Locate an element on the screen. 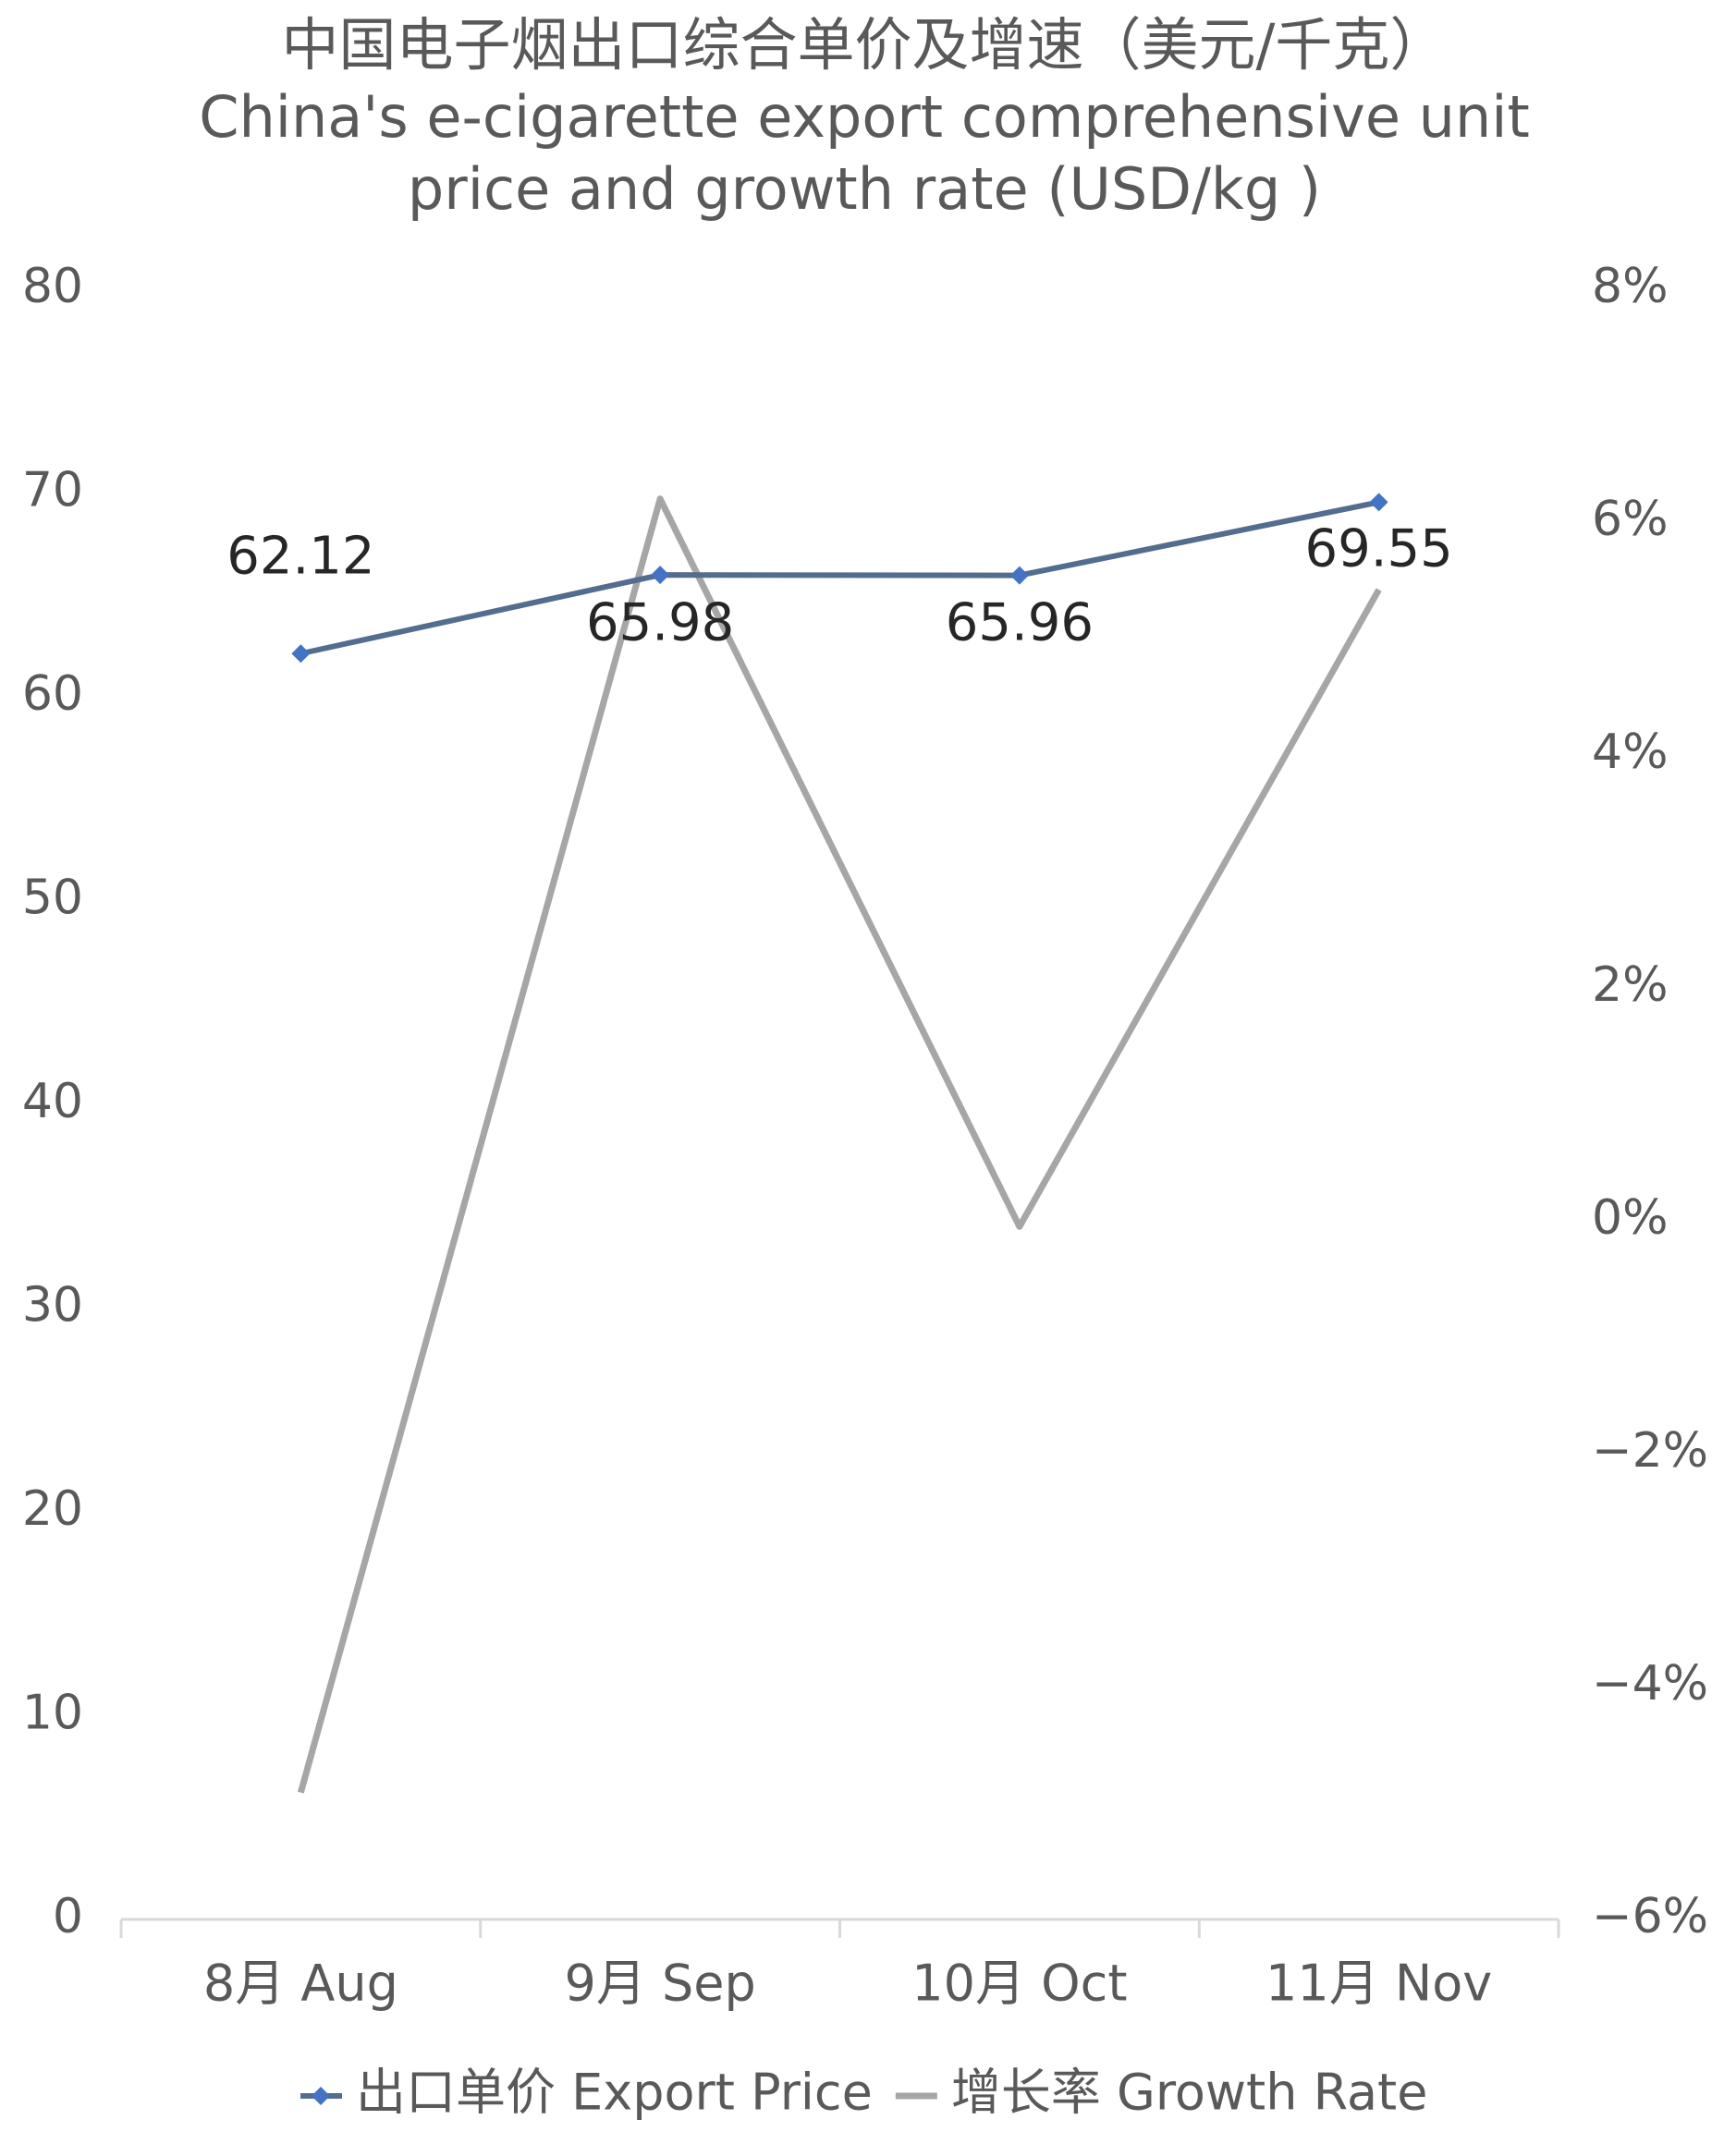 The image size is (1724, 2156). y2-tick-label: −4% is located at coordinates (1650, 1683).